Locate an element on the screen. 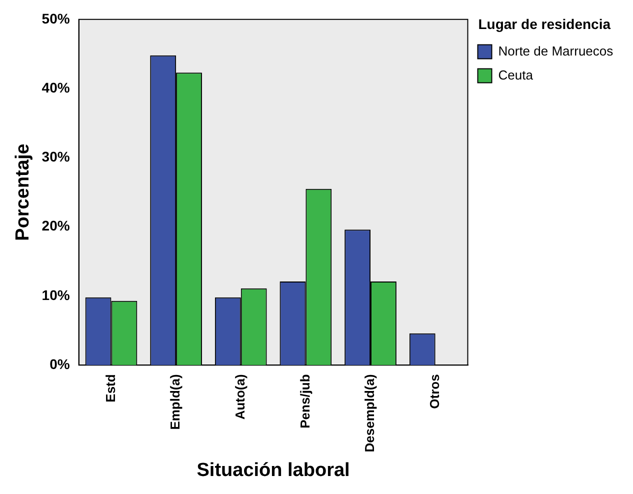  y-tick-label: 0% is located at coordinates (60, 364).